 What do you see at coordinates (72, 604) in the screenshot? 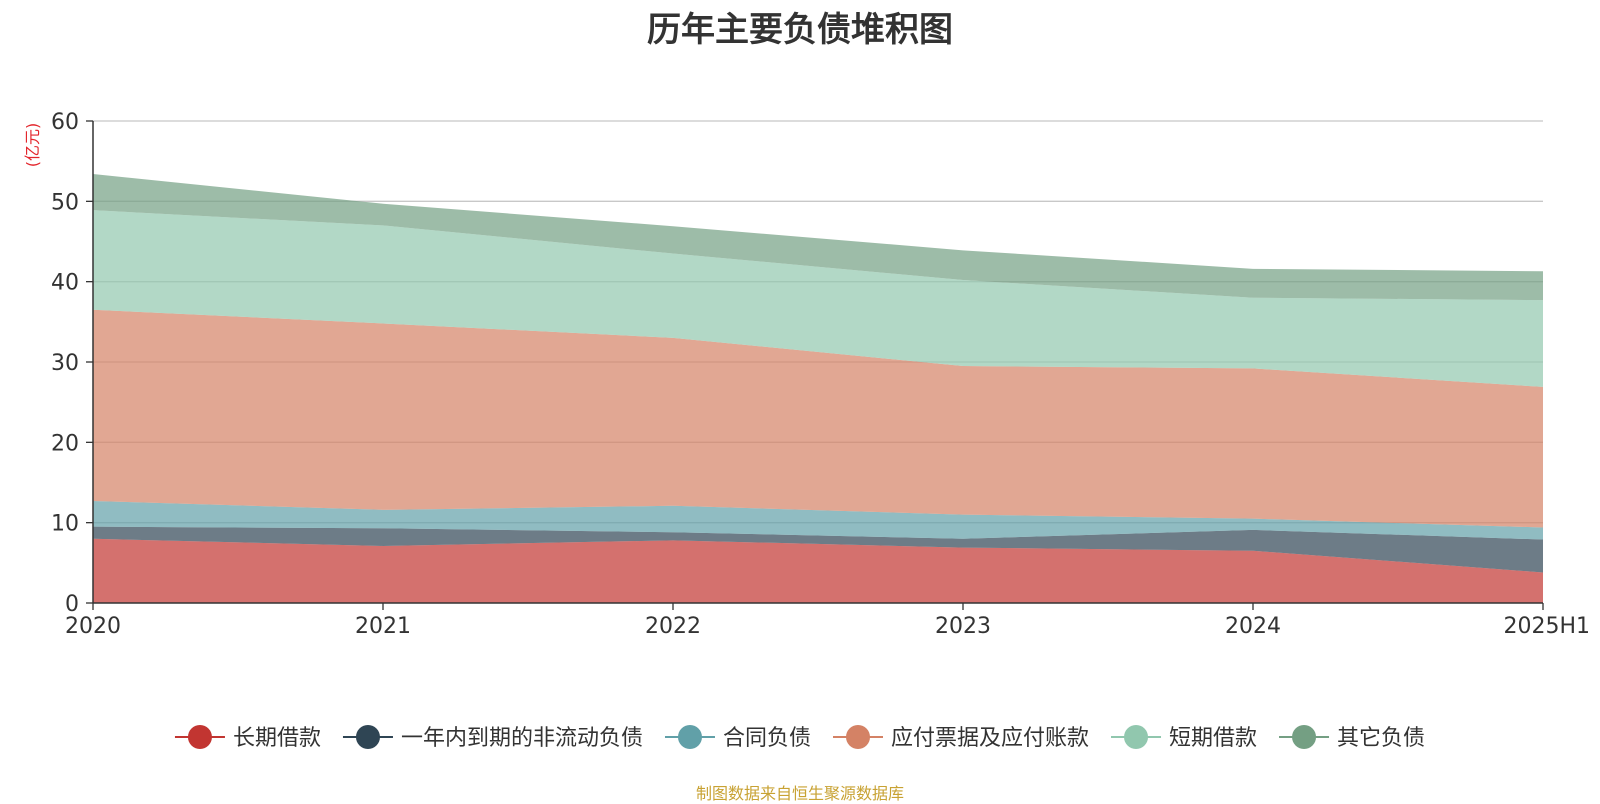
I see `y-tick-label: 0` at bounding box center [72, 604].